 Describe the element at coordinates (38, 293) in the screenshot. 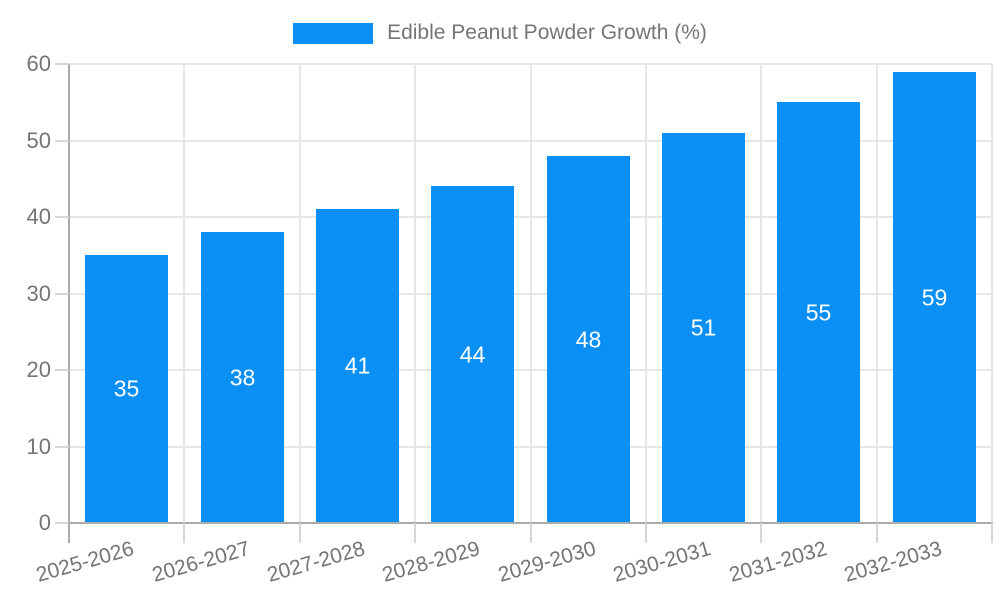

I see `y-tick-label: 30` at that location.